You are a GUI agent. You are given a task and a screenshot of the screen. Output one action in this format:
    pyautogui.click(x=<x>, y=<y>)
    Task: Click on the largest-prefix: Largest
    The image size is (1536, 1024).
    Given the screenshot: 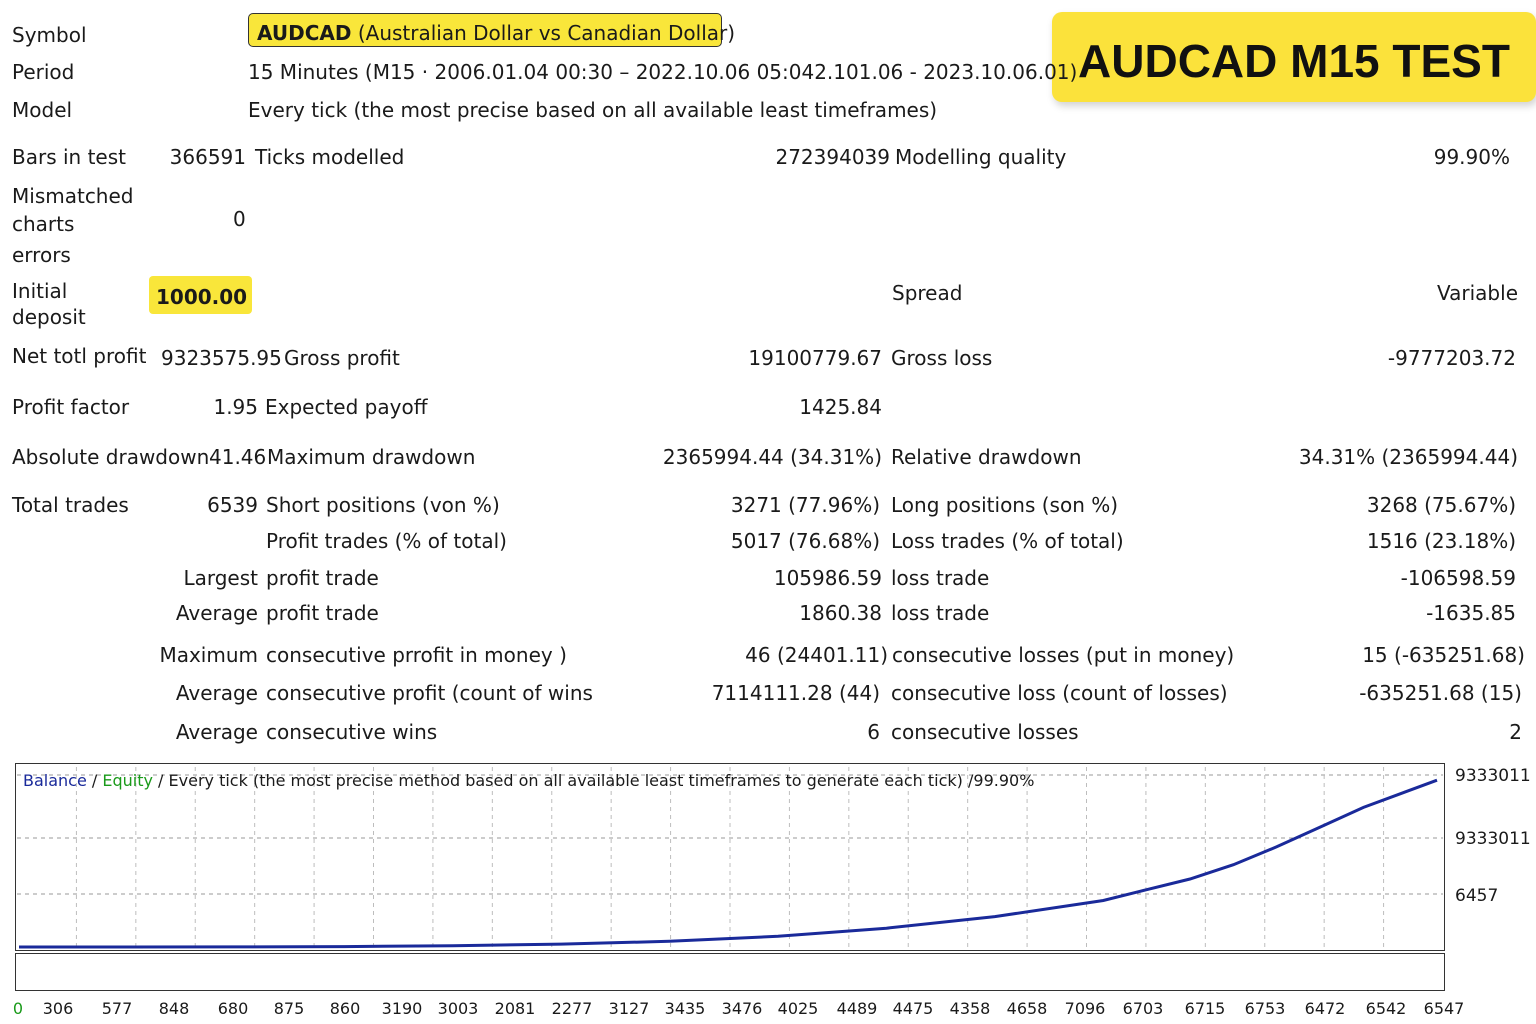 What is the action you would take?
    pyautogui.click(x=220, y=578)
    